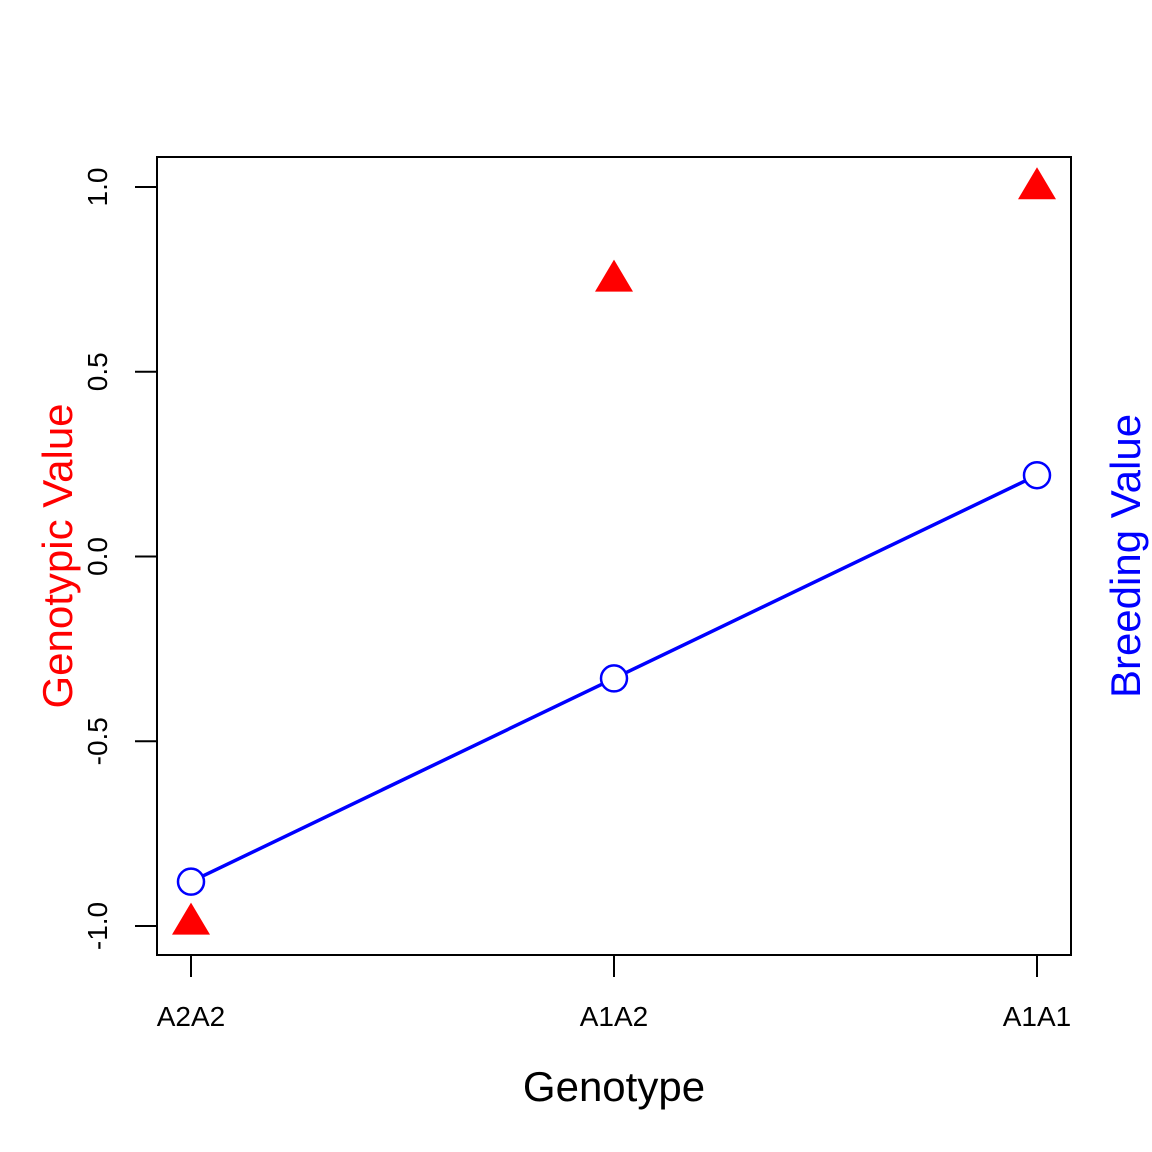  Describe the element at coordinates (614, 1086) in the screenshot. I see `x-axis-title: Genotype` at that location.